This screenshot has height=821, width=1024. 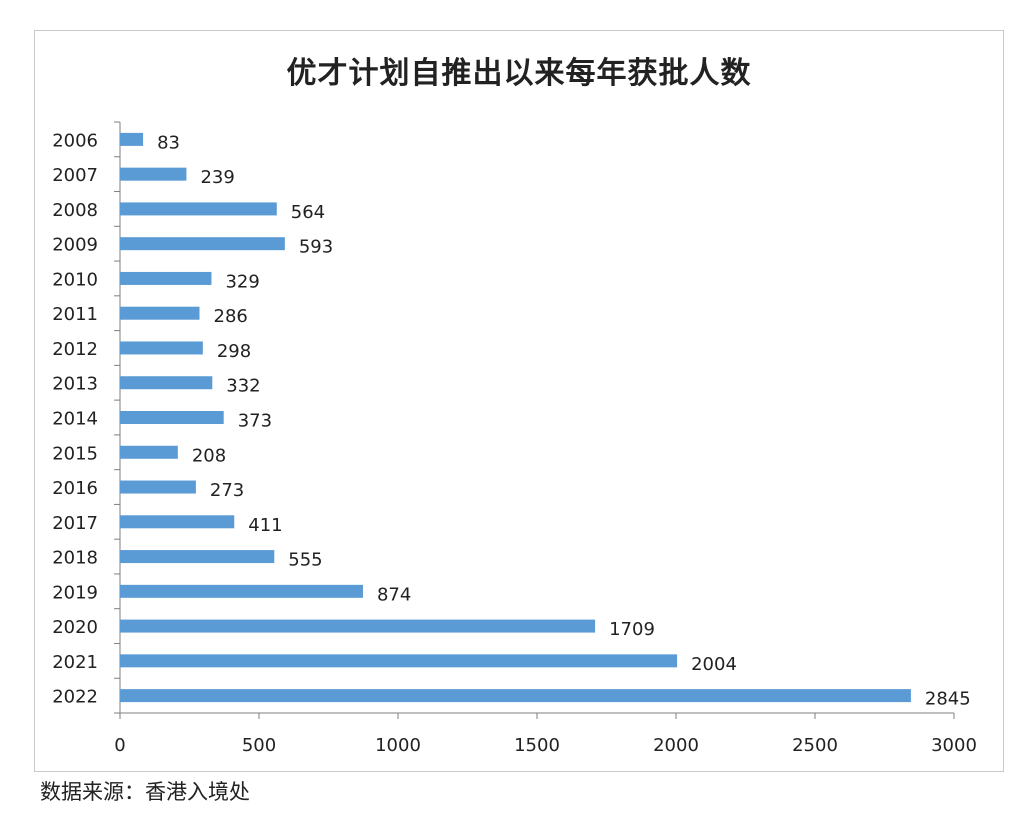 I want to click on value-label: 2845, so click(x=948, y=699).